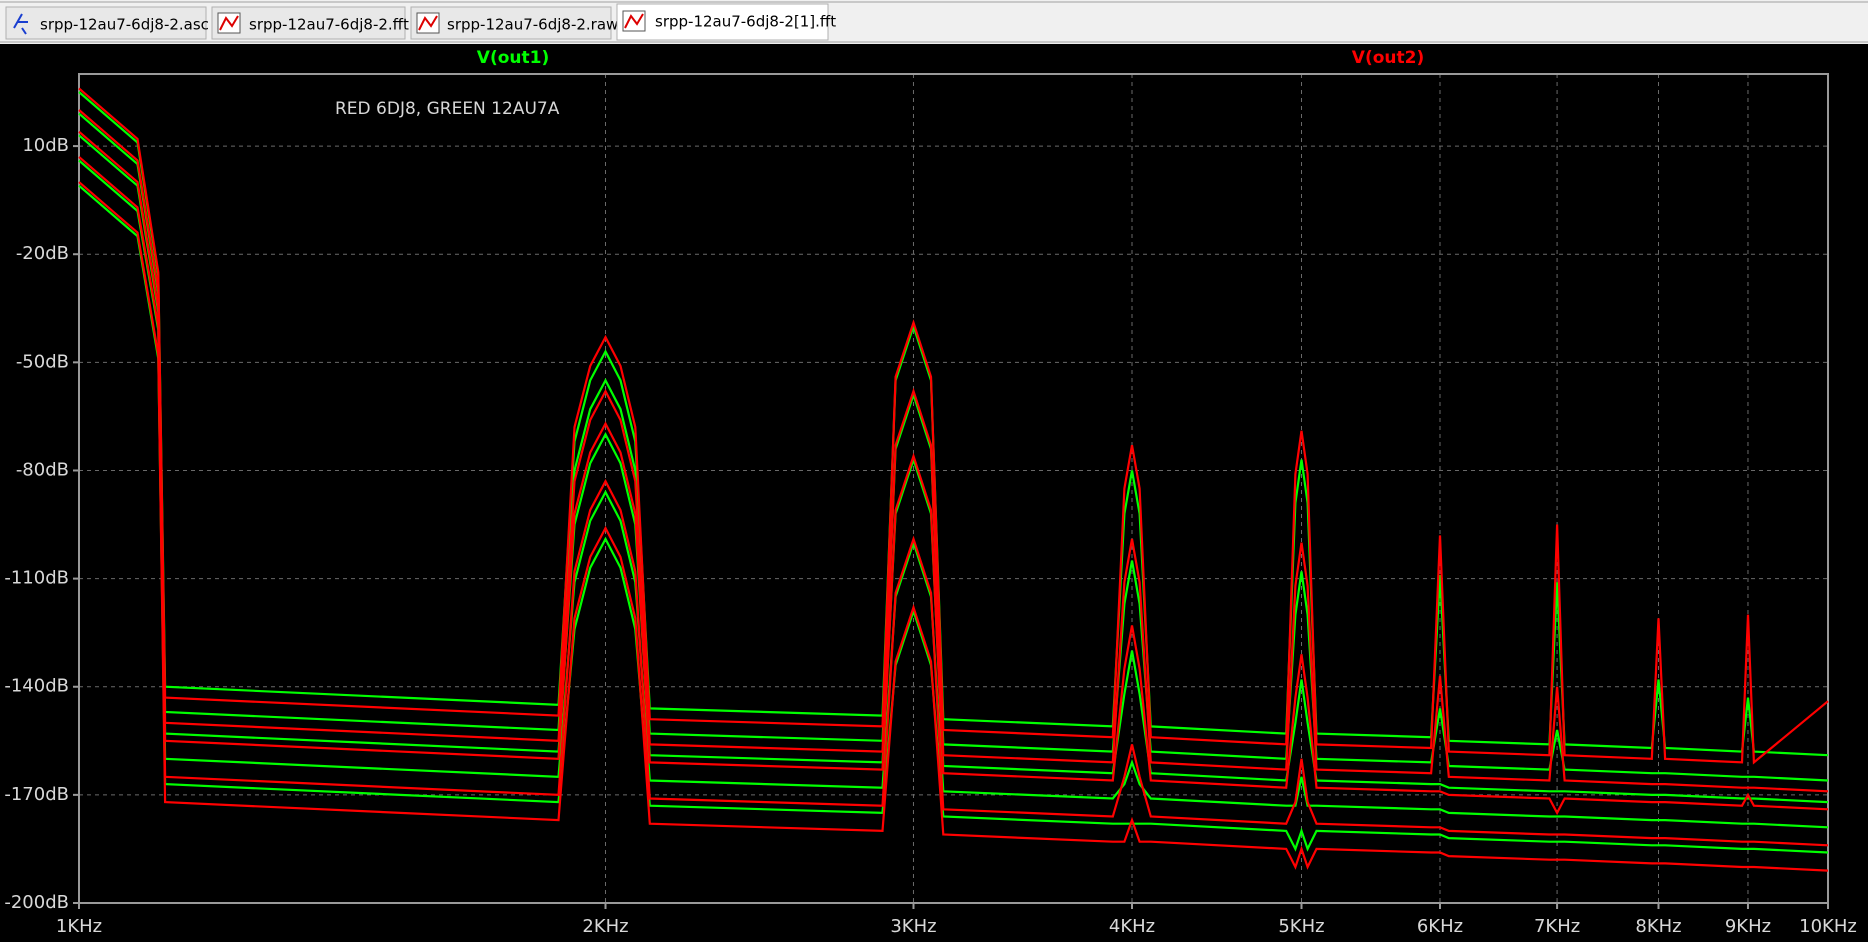  I want to click on schematic-icon, so click(20, 24).